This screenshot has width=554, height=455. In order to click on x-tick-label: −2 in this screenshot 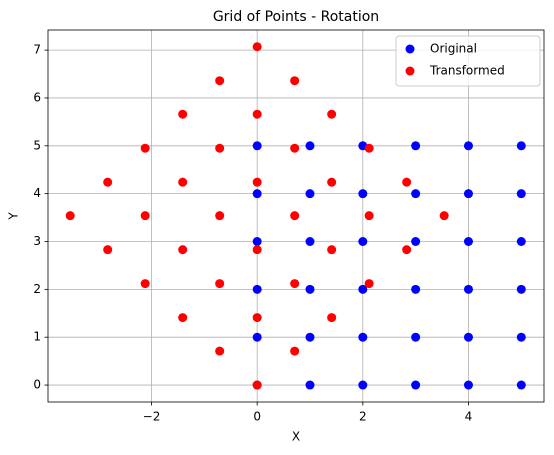, I will do `click(152, 417)`.